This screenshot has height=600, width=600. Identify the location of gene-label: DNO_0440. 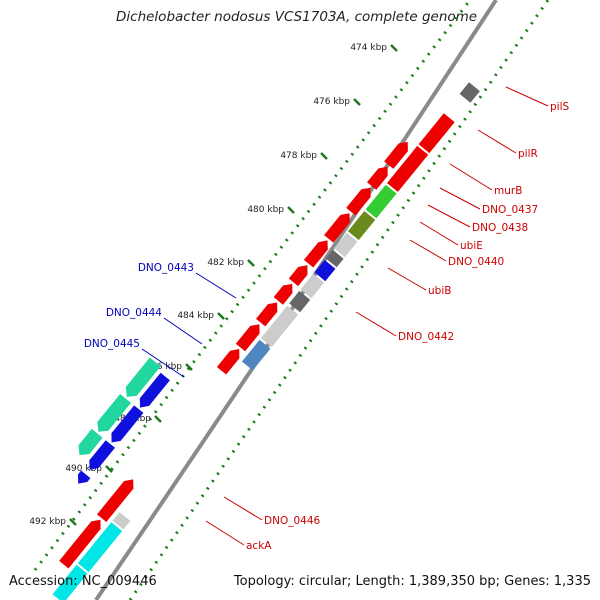
(476, 262).